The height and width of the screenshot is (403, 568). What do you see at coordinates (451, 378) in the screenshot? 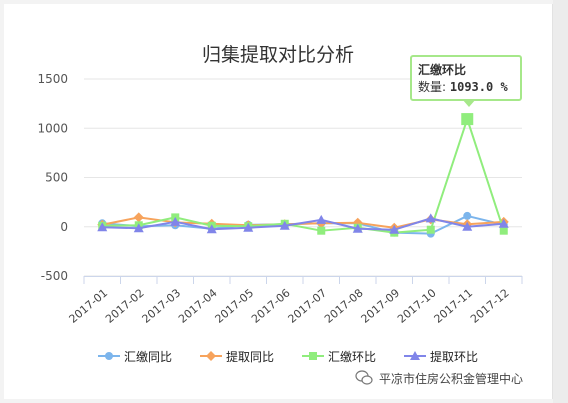
I see `watermark-text: 平凉市住房公积金管理中心` at bounding box center [451, 378].